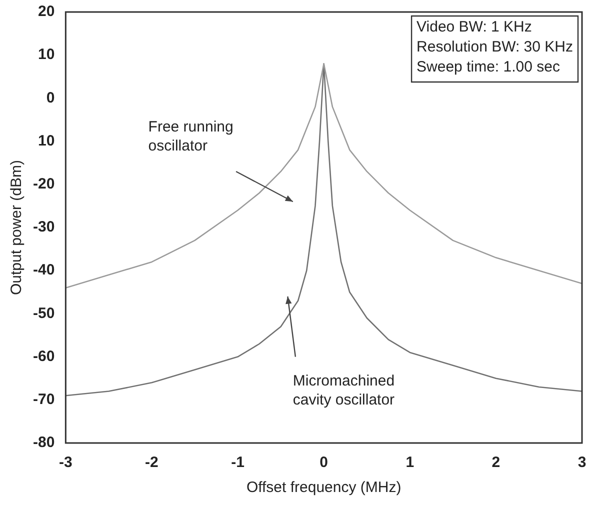  Describe the element at coordinates (43, 227) in the screenshot. I see `y-tick-label: -30` at that location.